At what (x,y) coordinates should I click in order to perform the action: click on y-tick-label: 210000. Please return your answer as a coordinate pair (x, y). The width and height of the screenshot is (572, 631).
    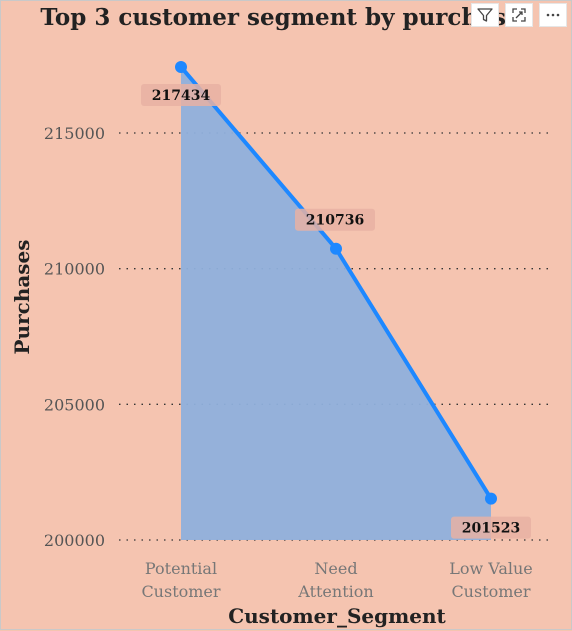
    Looking at the image, I should click on (74, 269).